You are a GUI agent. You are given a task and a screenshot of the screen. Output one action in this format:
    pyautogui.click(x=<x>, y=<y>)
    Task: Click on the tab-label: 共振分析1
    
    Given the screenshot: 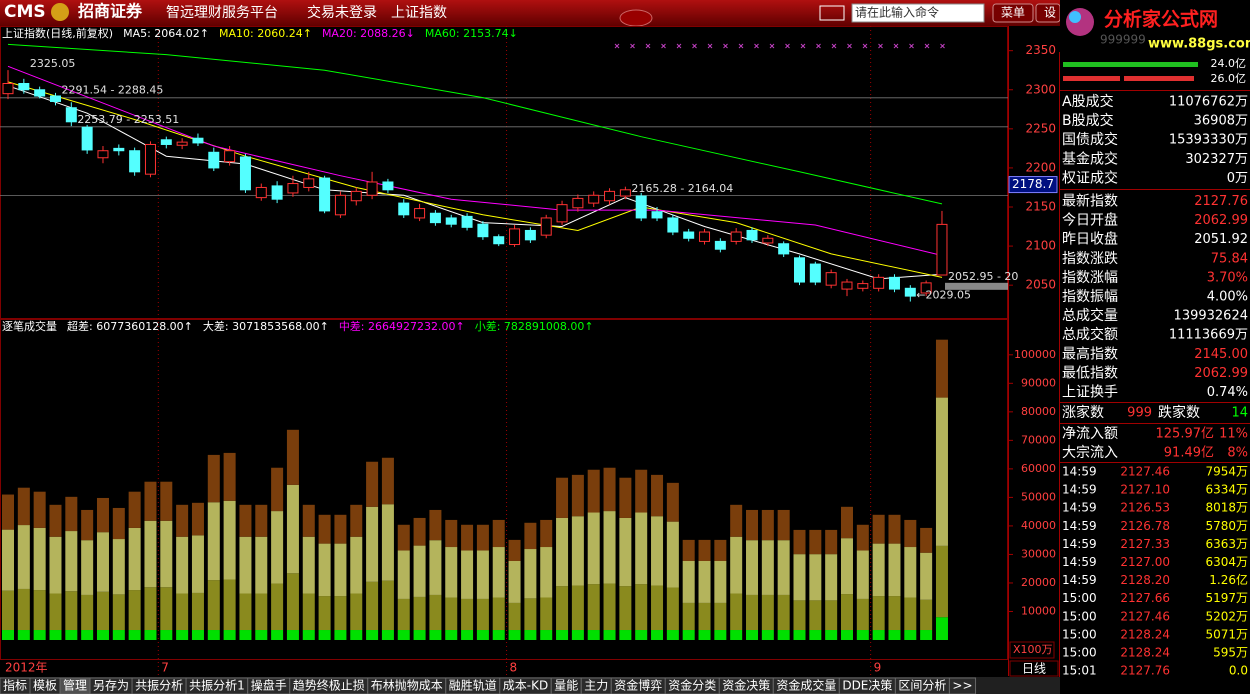 What is the action you would take?
    pyautogui.click(x=217, y=686)
    